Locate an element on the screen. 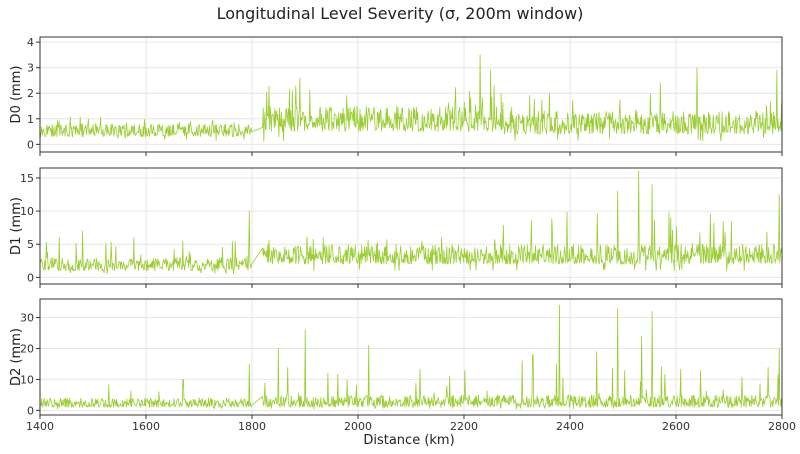 This screenshot has width=800, height=454. y-axis-label: D0 (mm) is located at coordinates (16, 95).